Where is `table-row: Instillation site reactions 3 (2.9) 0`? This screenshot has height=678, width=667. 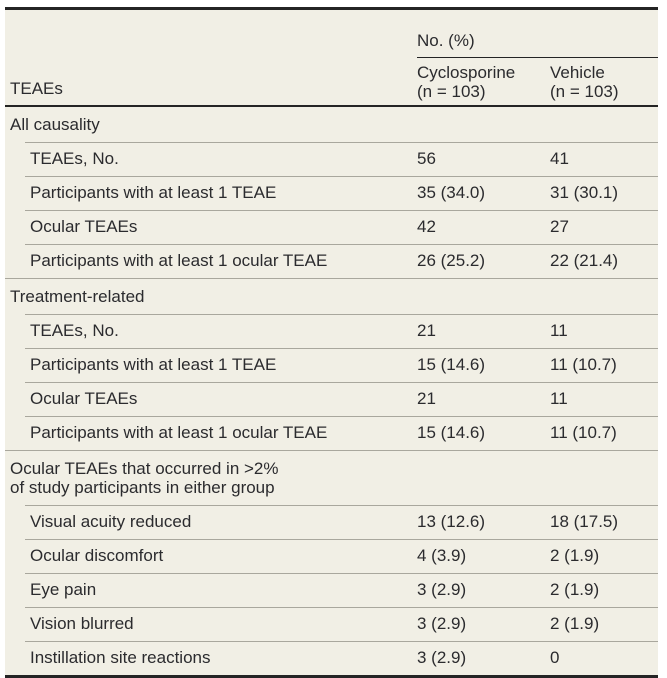 table-row: Instillation site reactions 3 (2.9) 0 is located at coordinates (331, 658).